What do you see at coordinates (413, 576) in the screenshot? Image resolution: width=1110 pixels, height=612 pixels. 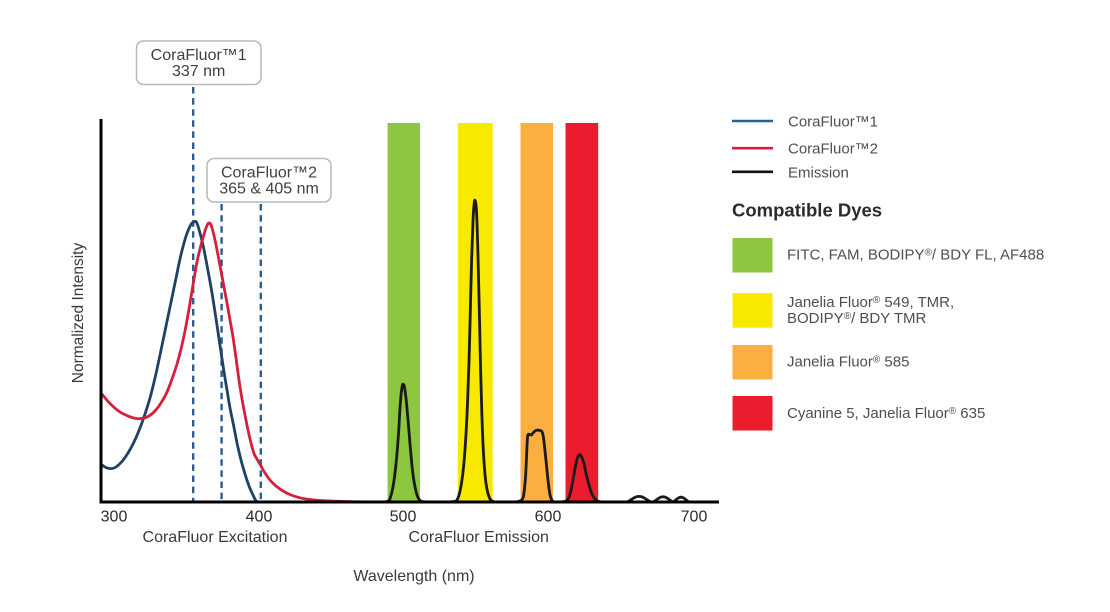 I see `svg-text: Wavelength (nm)` at bounding box center [413, 576].